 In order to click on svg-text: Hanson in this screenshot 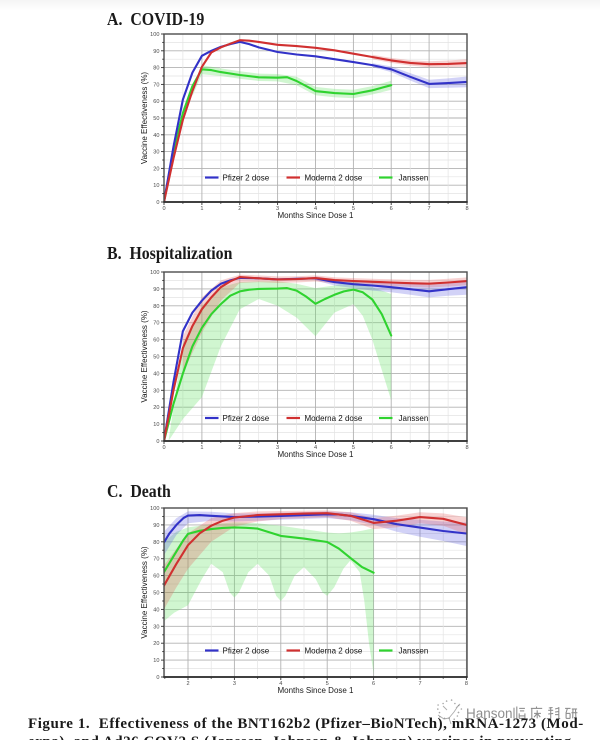, I will do `click(489, 713)`.